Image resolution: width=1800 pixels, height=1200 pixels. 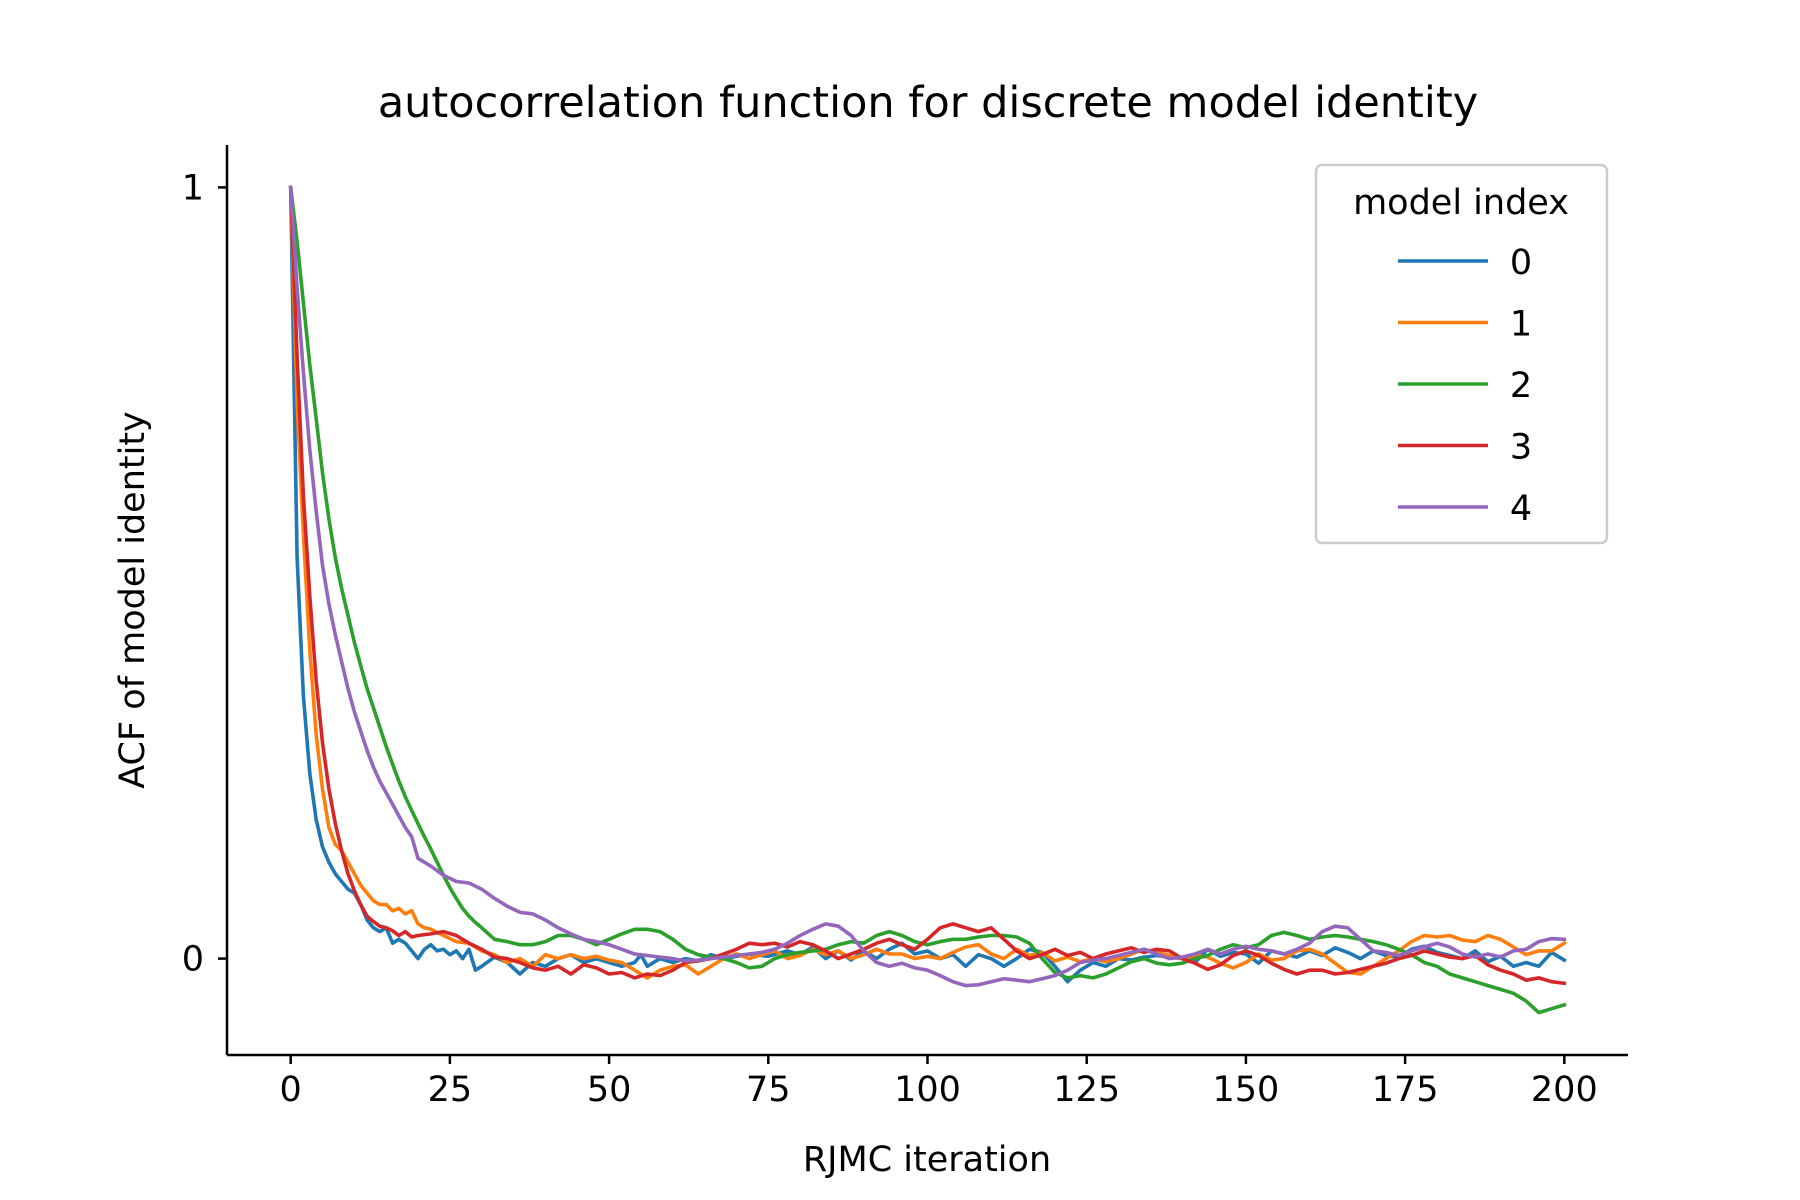 What do you see at coordinates (291, 1090) in the screenshot?
I see `x-tick-label: 0` at bounding box center [291, 1090].